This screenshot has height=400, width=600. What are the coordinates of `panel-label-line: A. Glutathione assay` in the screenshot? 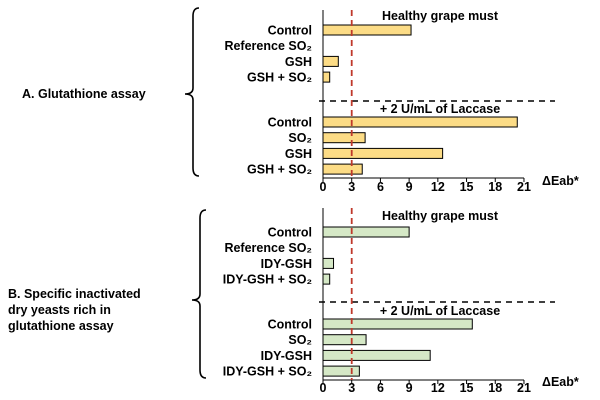 It's located at (84, 94).